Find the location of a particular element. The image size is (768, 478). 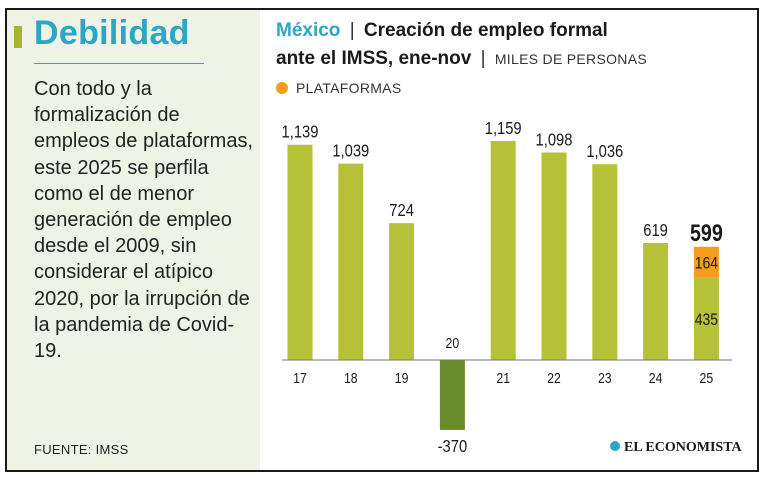

data-label-17: 1,139 is located at coordinates (300, 132).